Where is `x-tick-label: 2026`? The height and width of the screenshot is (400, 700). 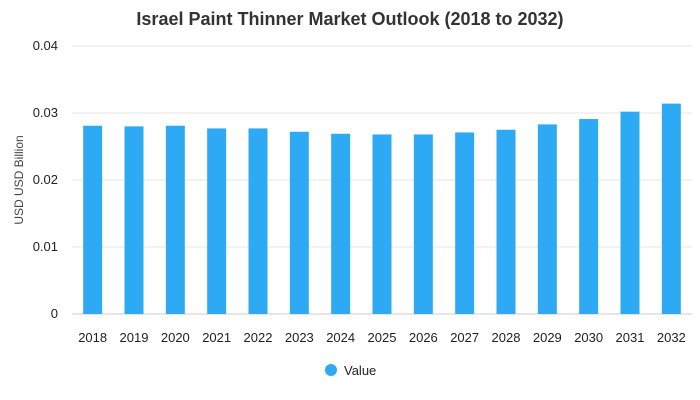 x-tick-label: 2026 is located at coordinates (423, 337).